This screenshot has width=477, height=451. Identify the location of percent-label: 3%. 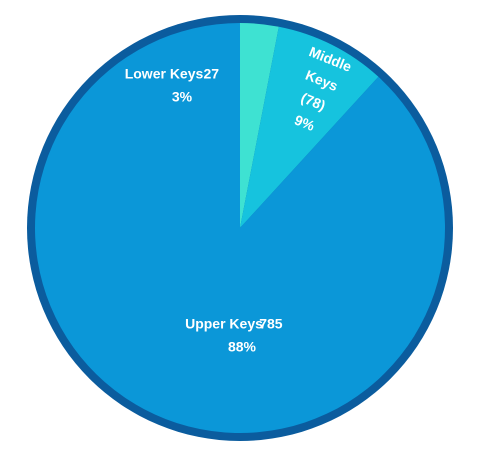
(182, 97).